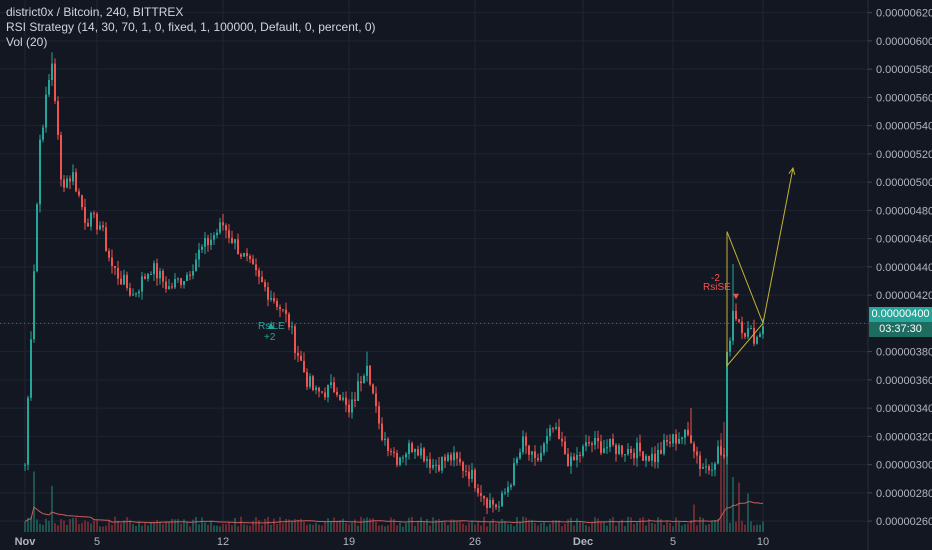 Image resolution: width=932 pixels, height=550 pixels. I want to click on time-axis: Nov 5 12 19 26 Dec 5 10, so click(392, 542).